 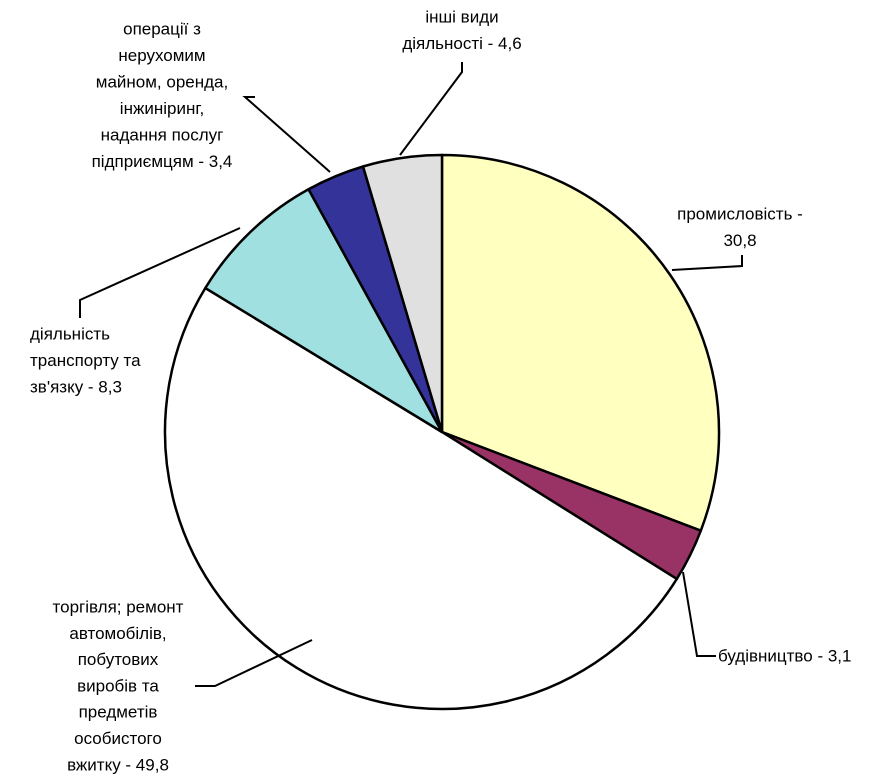 I want to click on slice-label: операції з, so click(x=162, y=28).